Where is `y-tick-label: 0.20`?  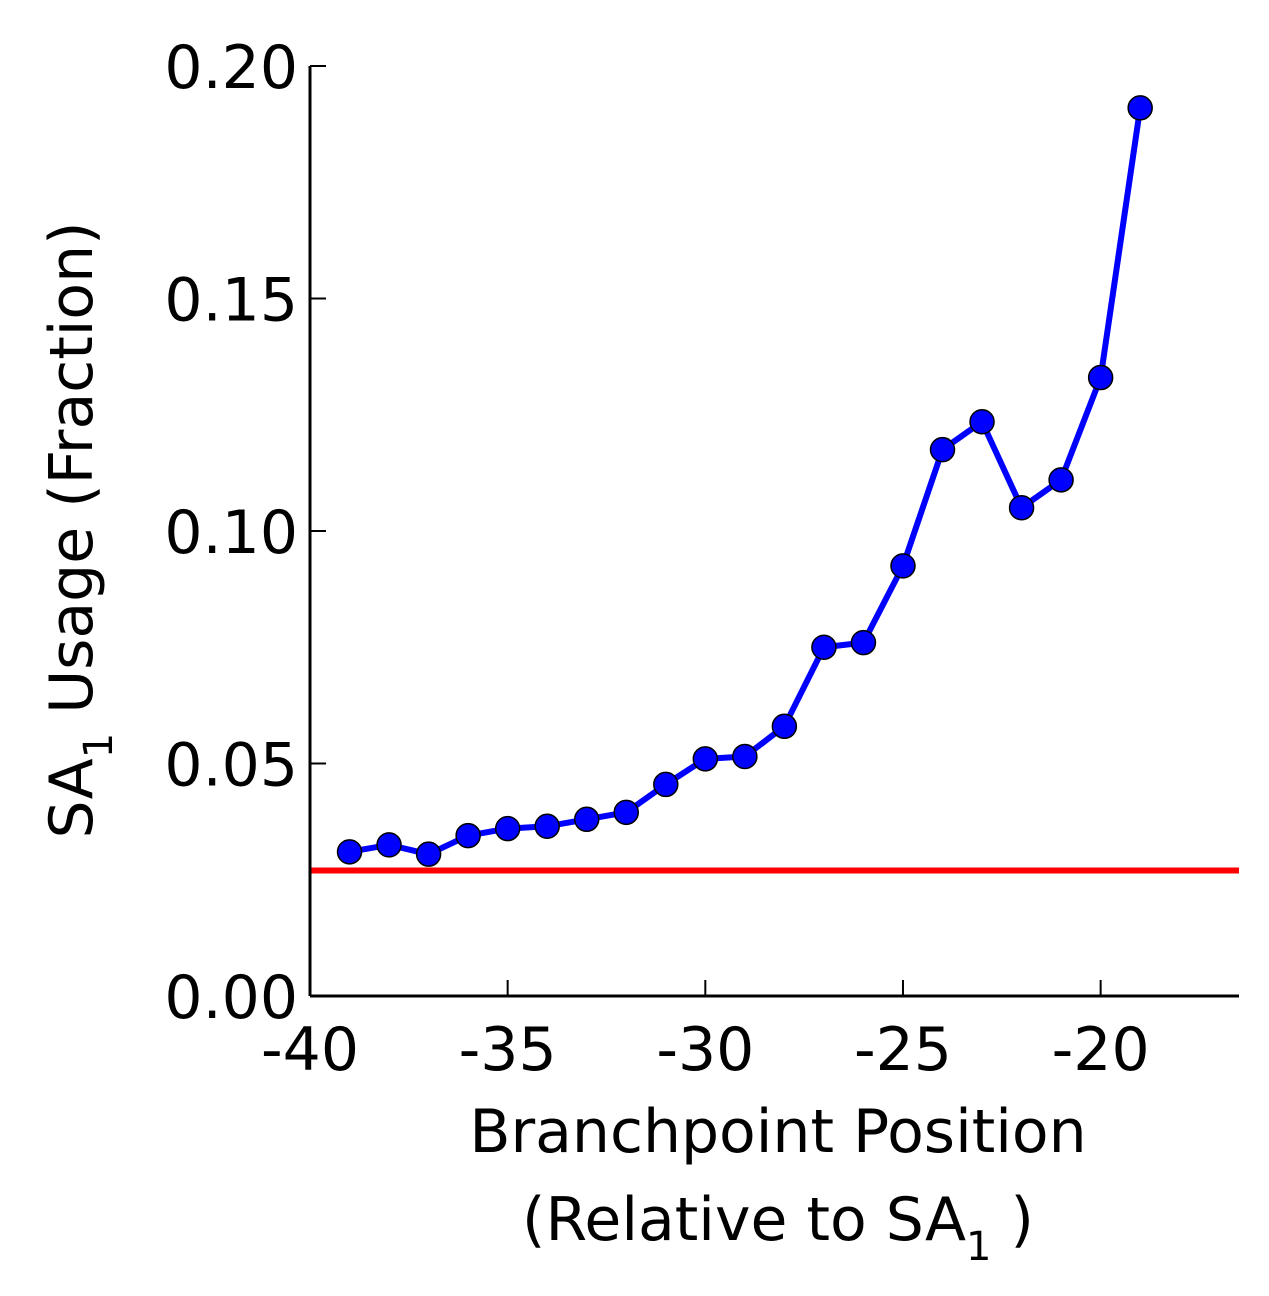
y-tick-label: 0.20 is located at coordinates (231, 68).